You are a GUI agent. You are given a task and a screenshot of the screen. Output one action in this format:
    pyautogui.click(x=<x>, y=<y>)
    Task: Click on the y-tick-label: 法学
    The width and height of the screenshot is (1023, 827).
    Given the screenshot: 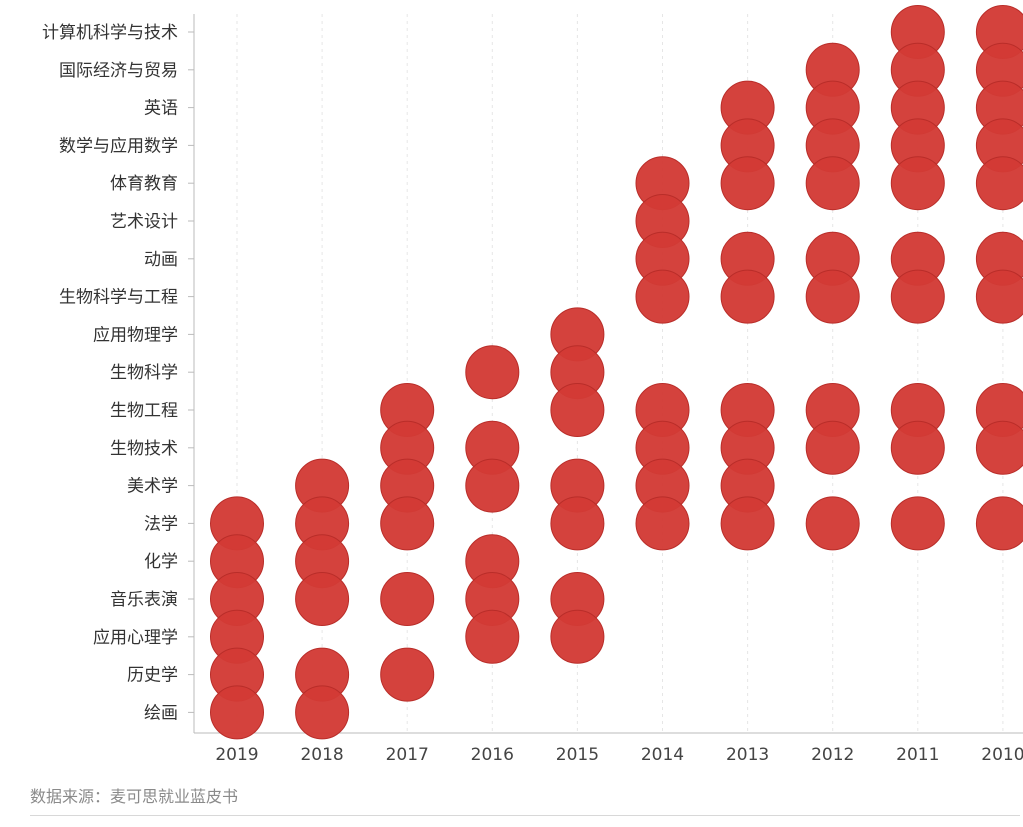 What is the action you would take?
    pyautogui.click(x=161, y=524)
    